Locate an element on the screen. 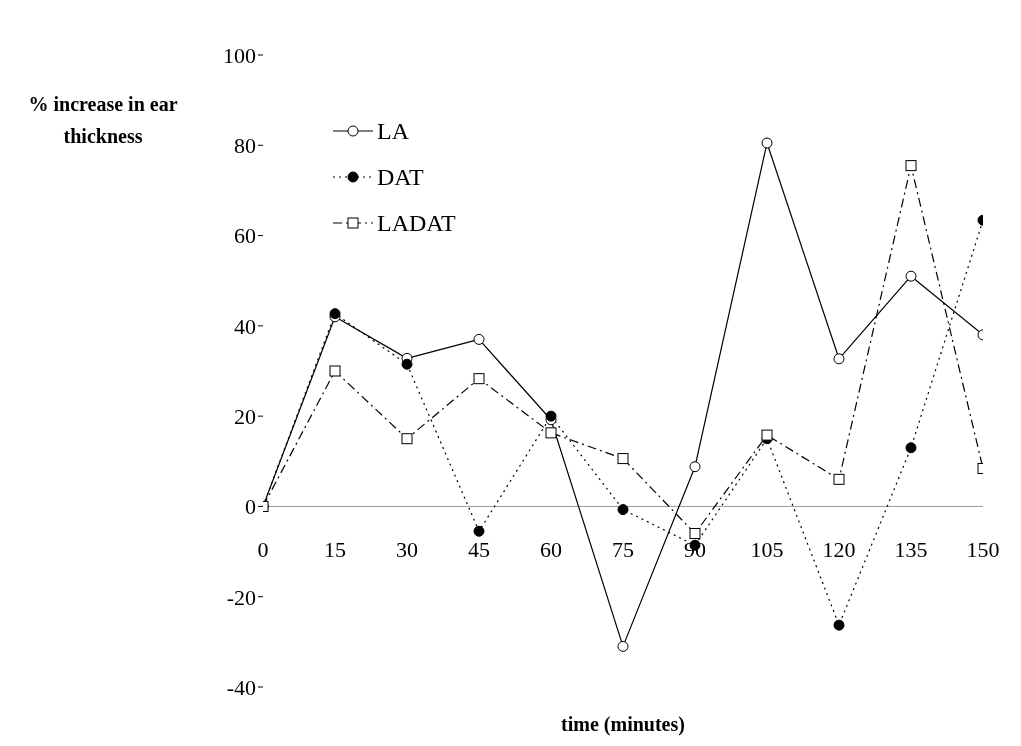 This screenshot has height=746, width=1021. legend-label: DAT is located at coordinates (400, 177).